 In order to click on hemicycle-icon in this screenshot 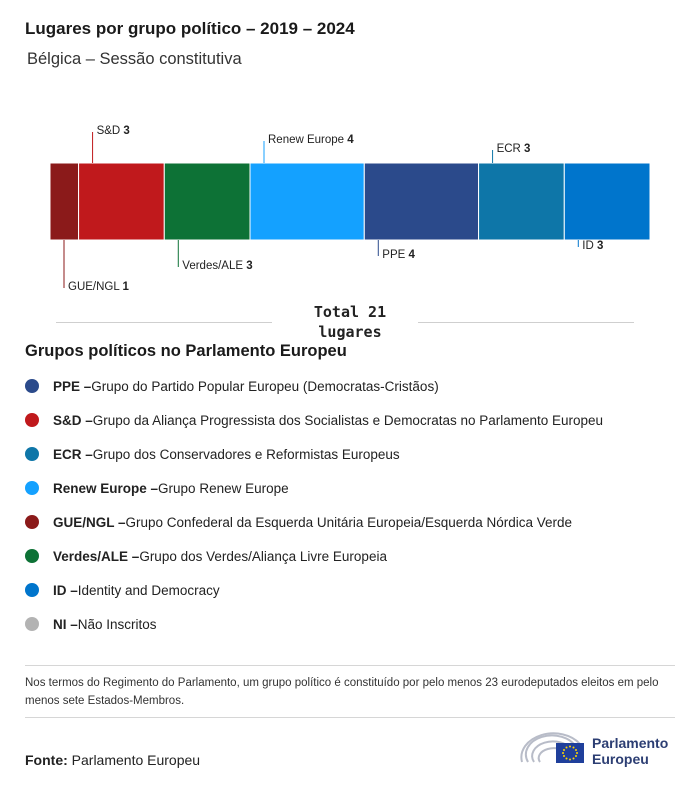, I will do `click(552, 747)`.